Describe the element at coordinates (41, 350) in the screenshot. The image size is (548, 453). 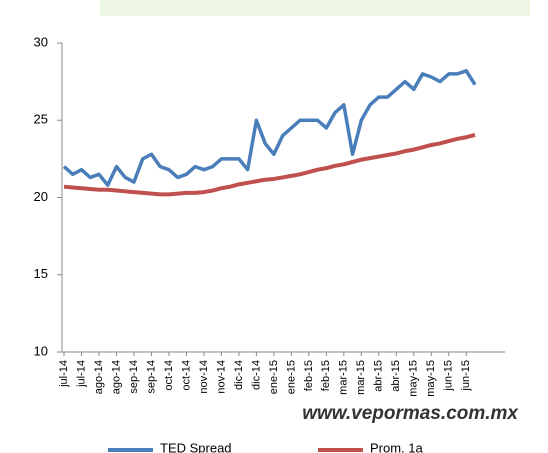
I see `y-tick-label: 10` at that location.